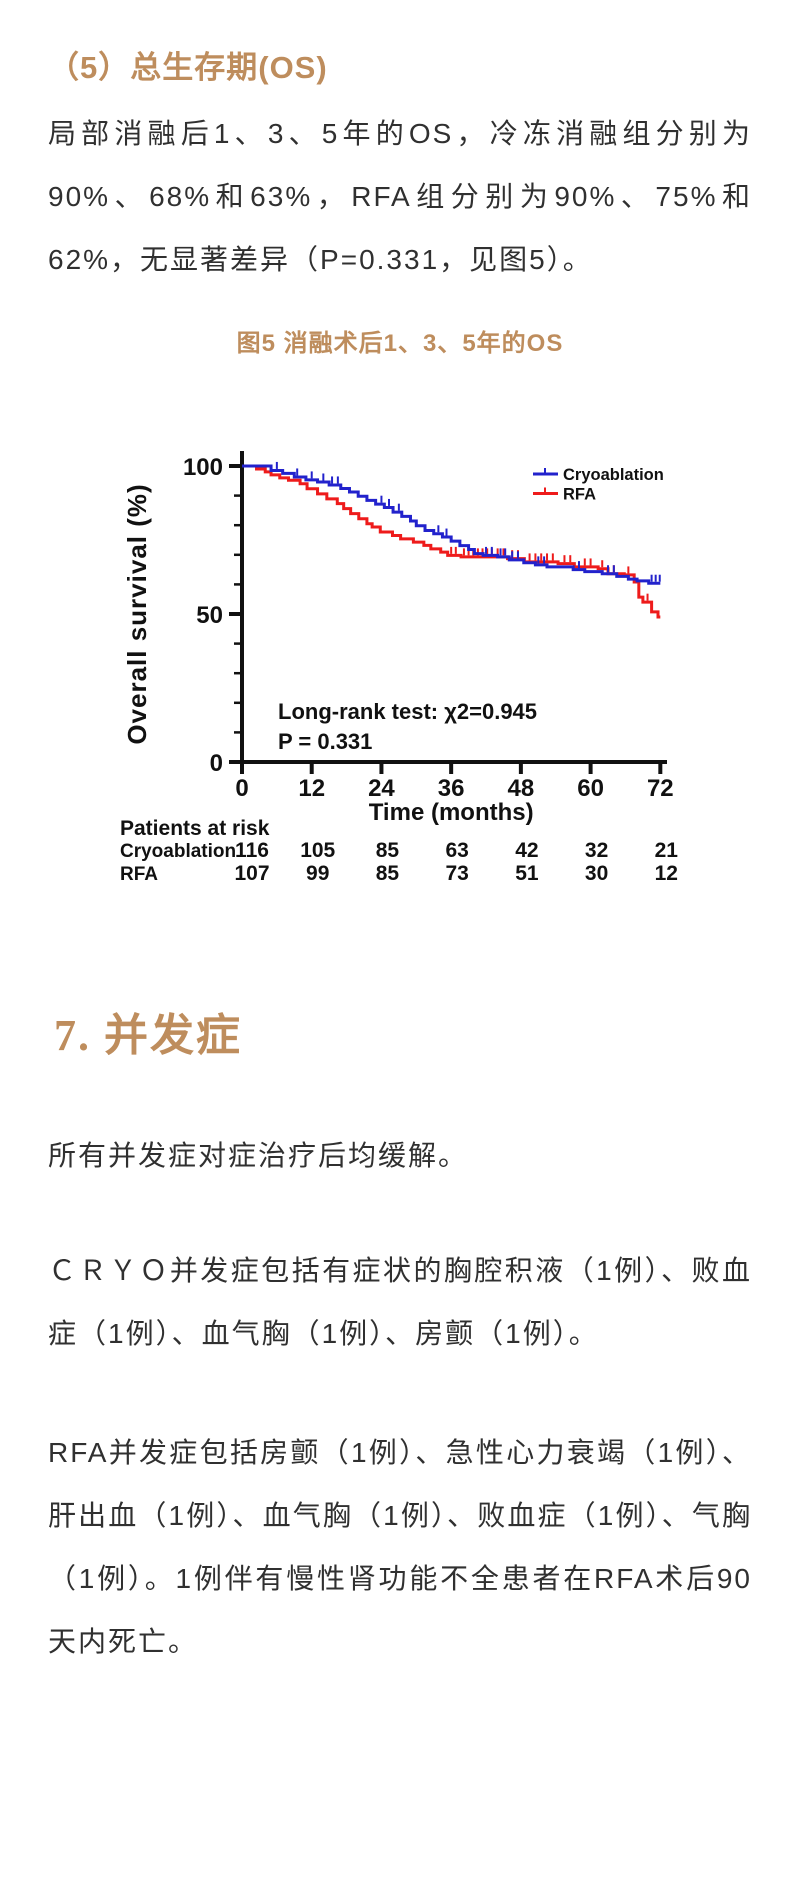 This screenshot has height=1901, width=800. Describe the element at coordinates (590, 788) in the screenshot. I see `x-tick-label: 60` at that location.